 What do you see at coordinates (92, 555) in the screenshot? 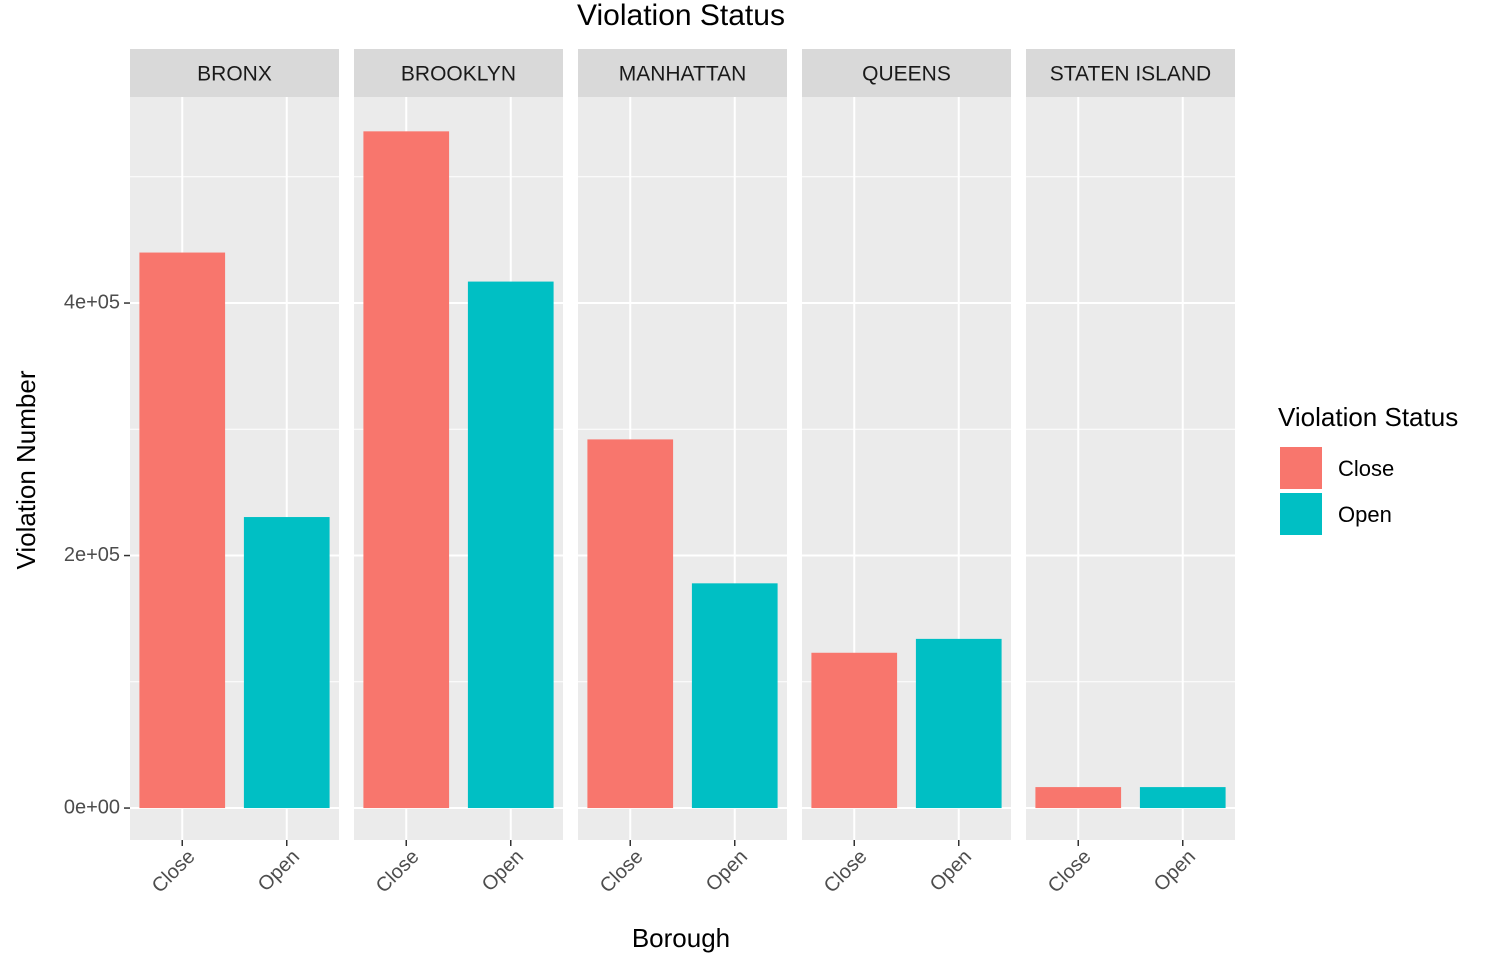
I see `y-tick-label: 2e+05` at bounding box center [92, 555].